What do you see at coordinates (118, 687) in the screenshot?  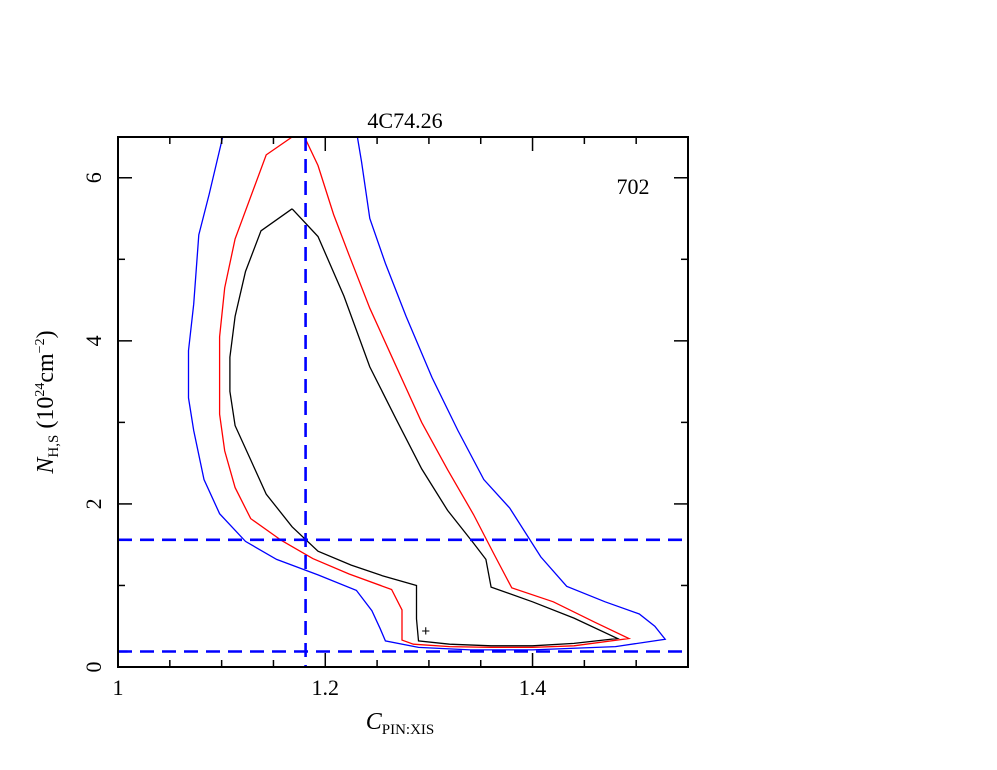 I see `x-tick-label: 1` at bounding box center [118, 687].